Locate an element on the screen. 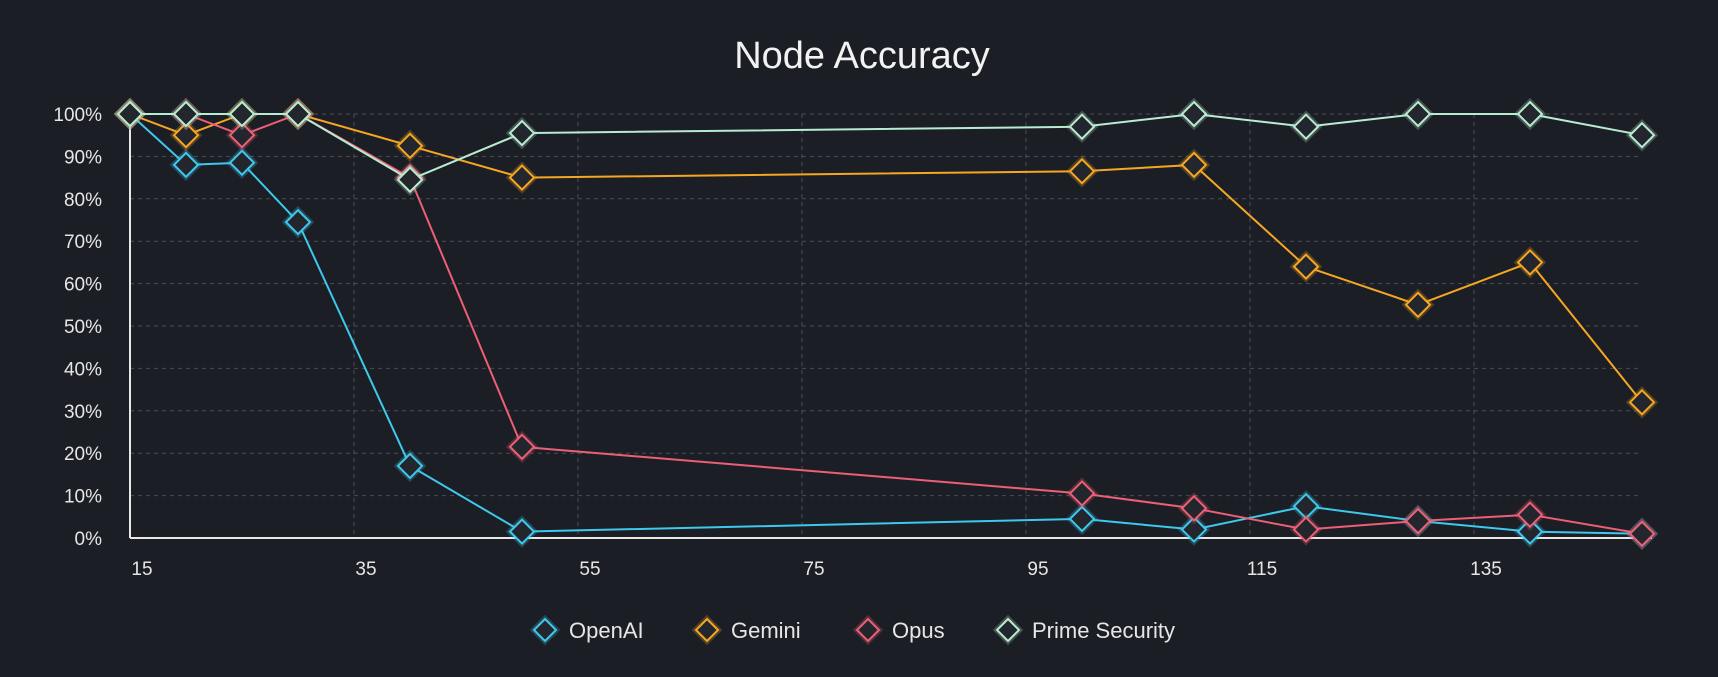 The height and width of the screenshot is (677, 1718). legend-item-gemini: Gemini is located at coordinates (746, 630).